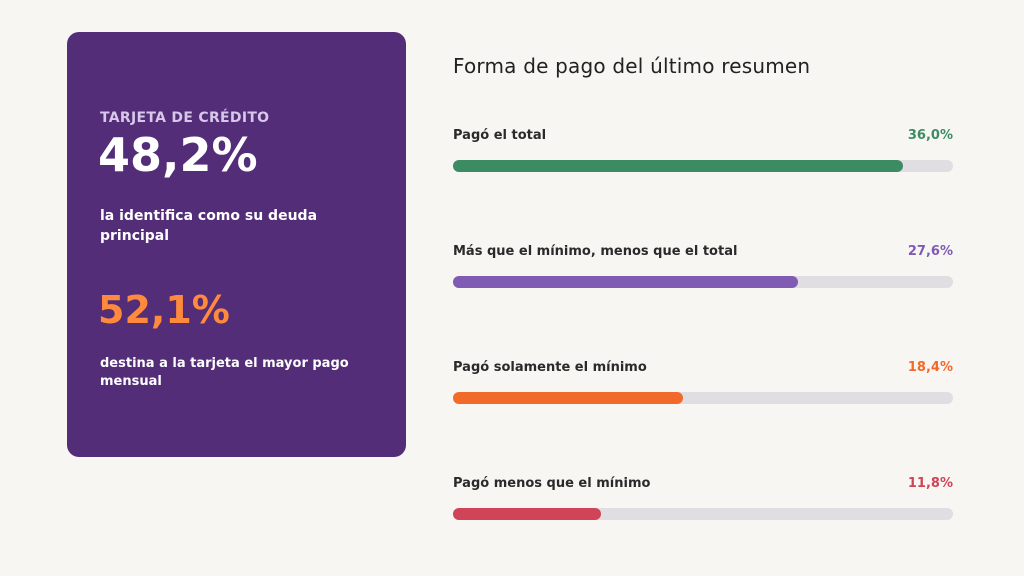 The height and width of the screenshot is (576, 1024). Describe the element at coordinates (930, 367) in the screenshot. I see `bar-value-label: 18,4%` at that location.